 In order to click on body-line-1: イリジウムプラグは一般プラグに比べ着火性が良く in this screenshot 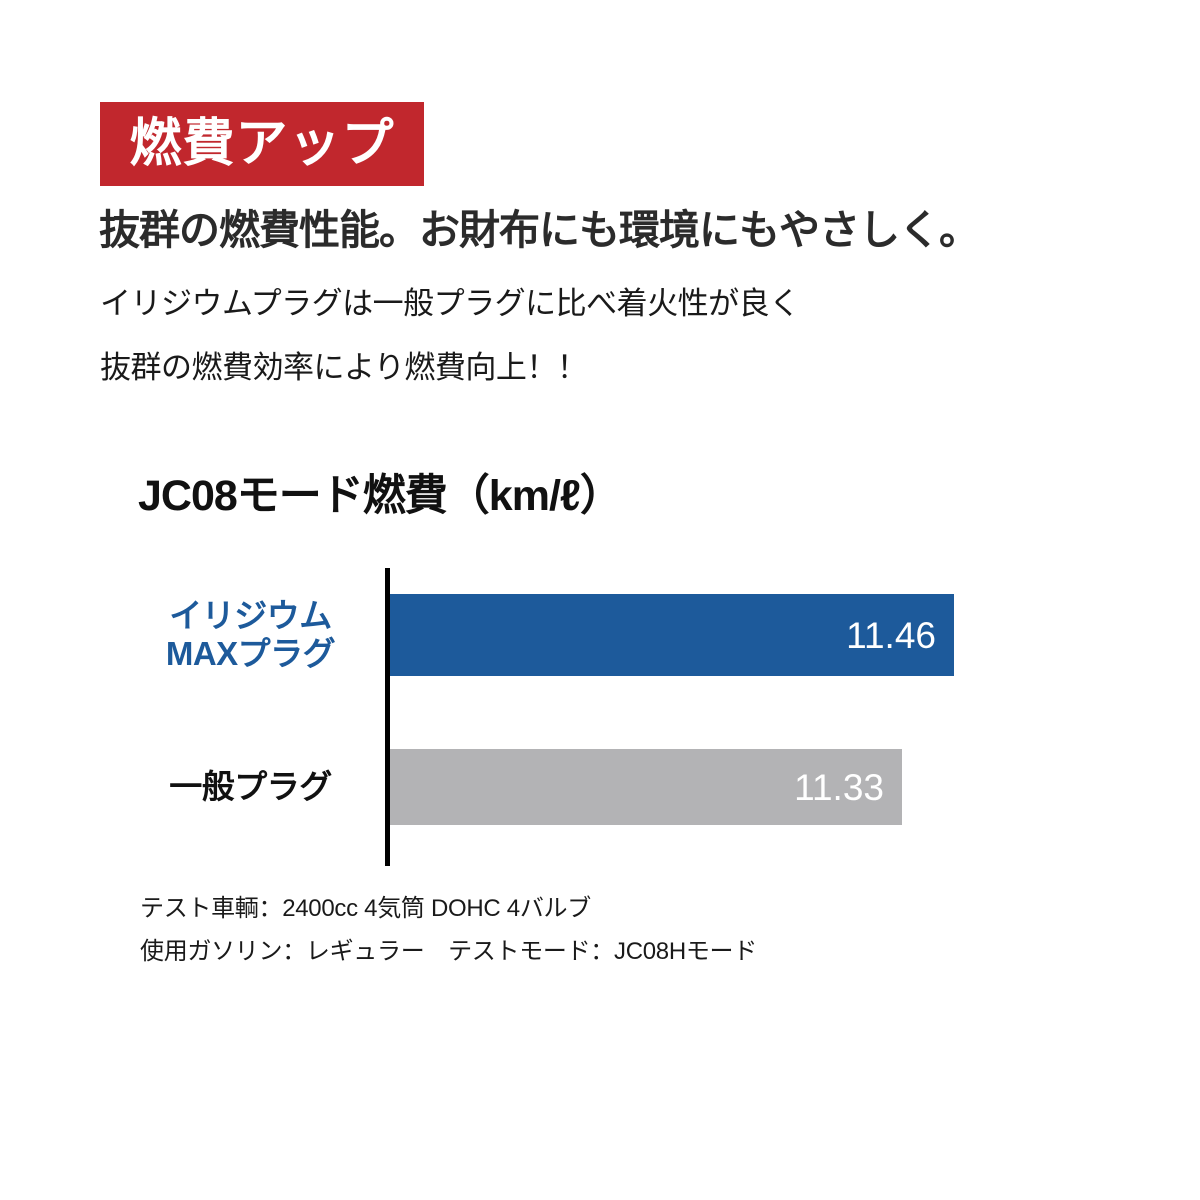, I will do `click(450, 303)`.